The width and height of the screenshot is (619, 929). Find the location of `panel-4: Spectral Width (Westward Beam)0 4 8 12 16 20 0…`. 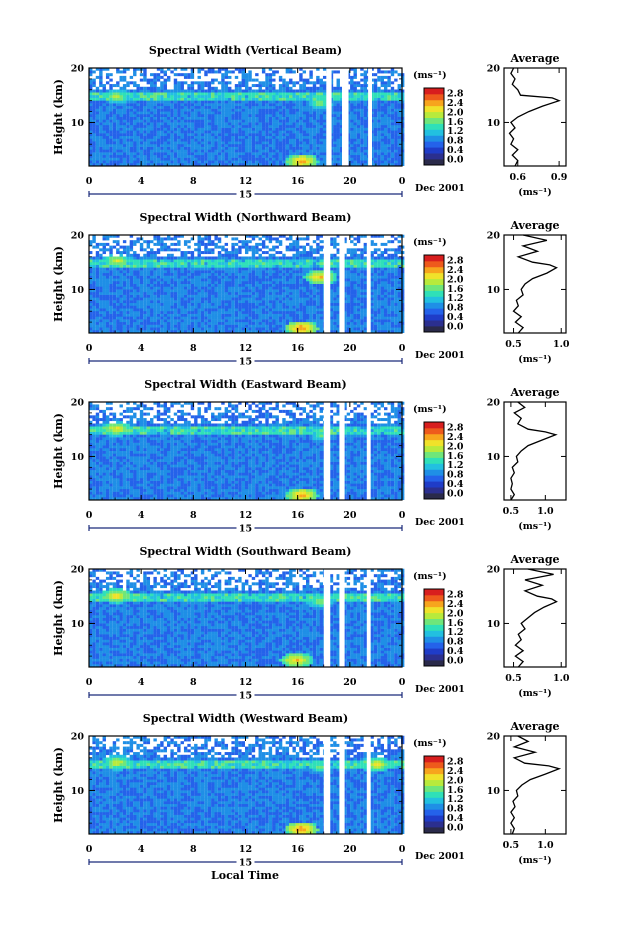

panel-4: Spectral Width (Westward Beam)0 4 8 12 16 20 0… is located at coordinates (309, 790).